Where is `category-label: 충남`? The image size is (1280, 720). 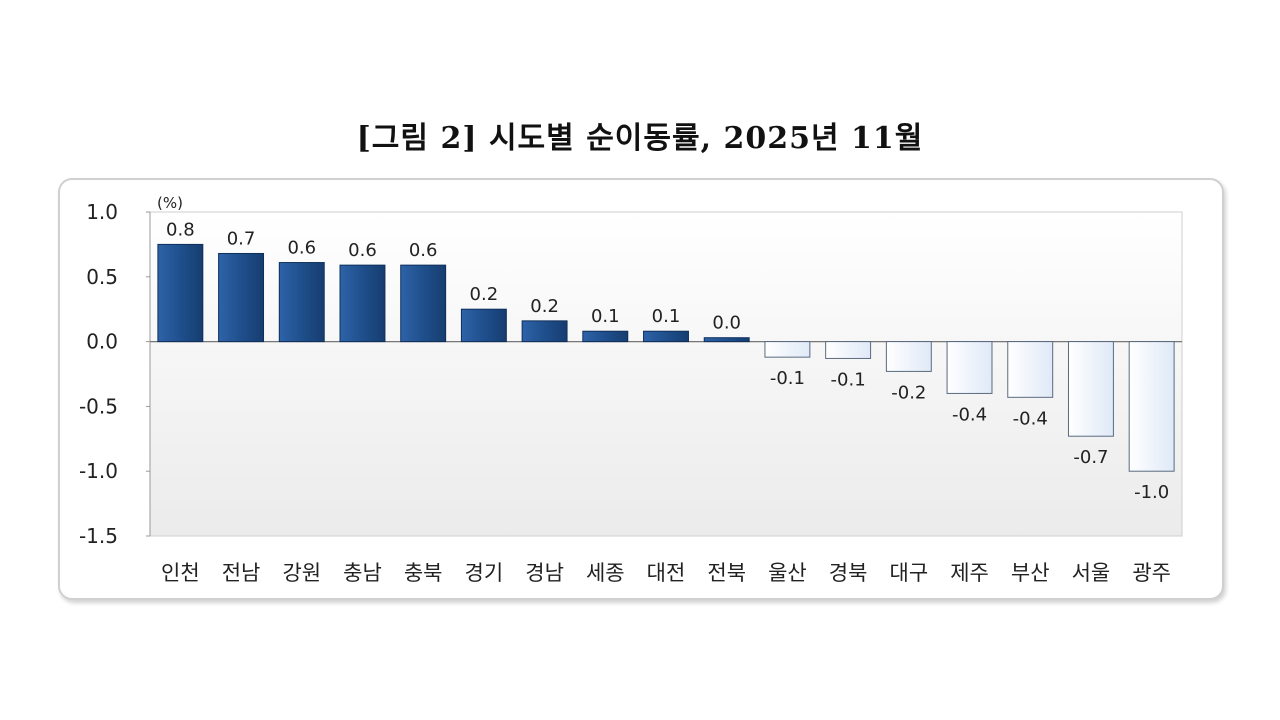 category-label: 충남 is located at coordinates (362, 573).